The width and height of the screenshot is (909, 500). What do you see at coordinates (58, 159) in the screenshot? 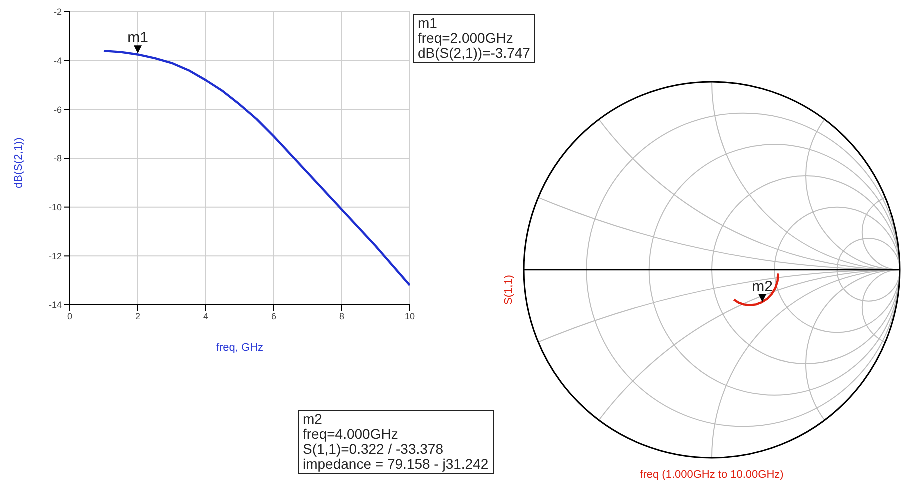
I see `y-tick-label: -8` at bounding box center [58, 159].